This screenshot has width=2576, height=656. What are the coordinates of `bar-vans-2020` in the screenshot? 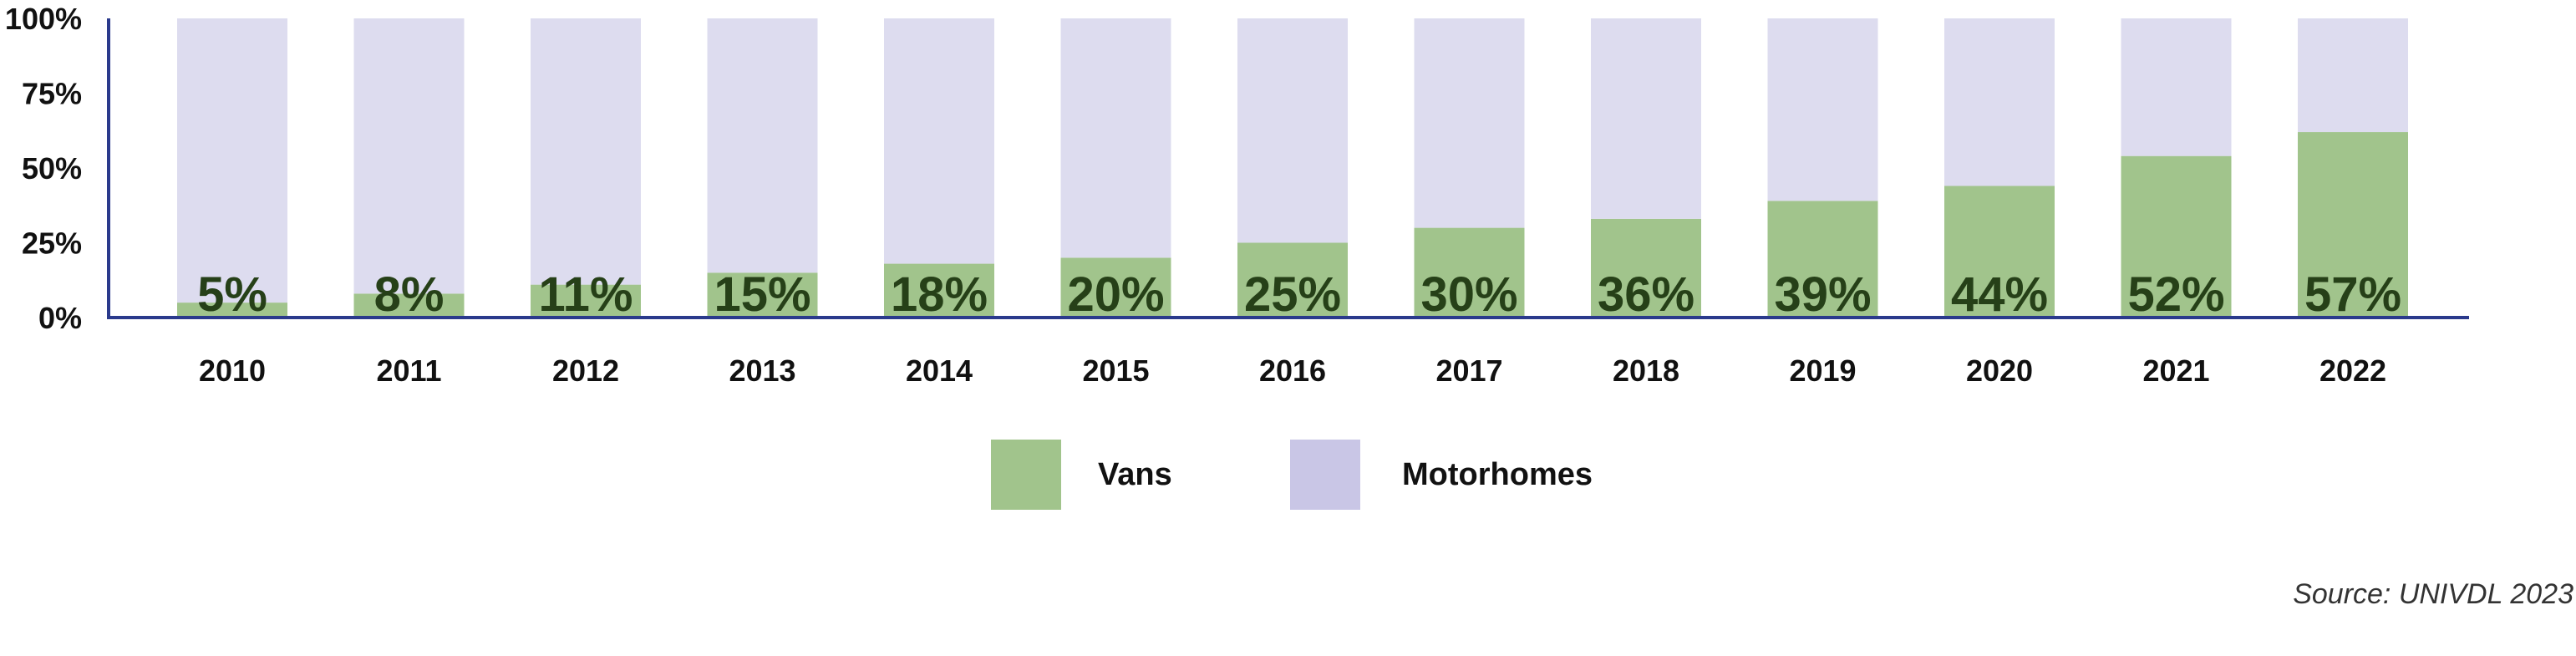 It's located at (1999, 252).